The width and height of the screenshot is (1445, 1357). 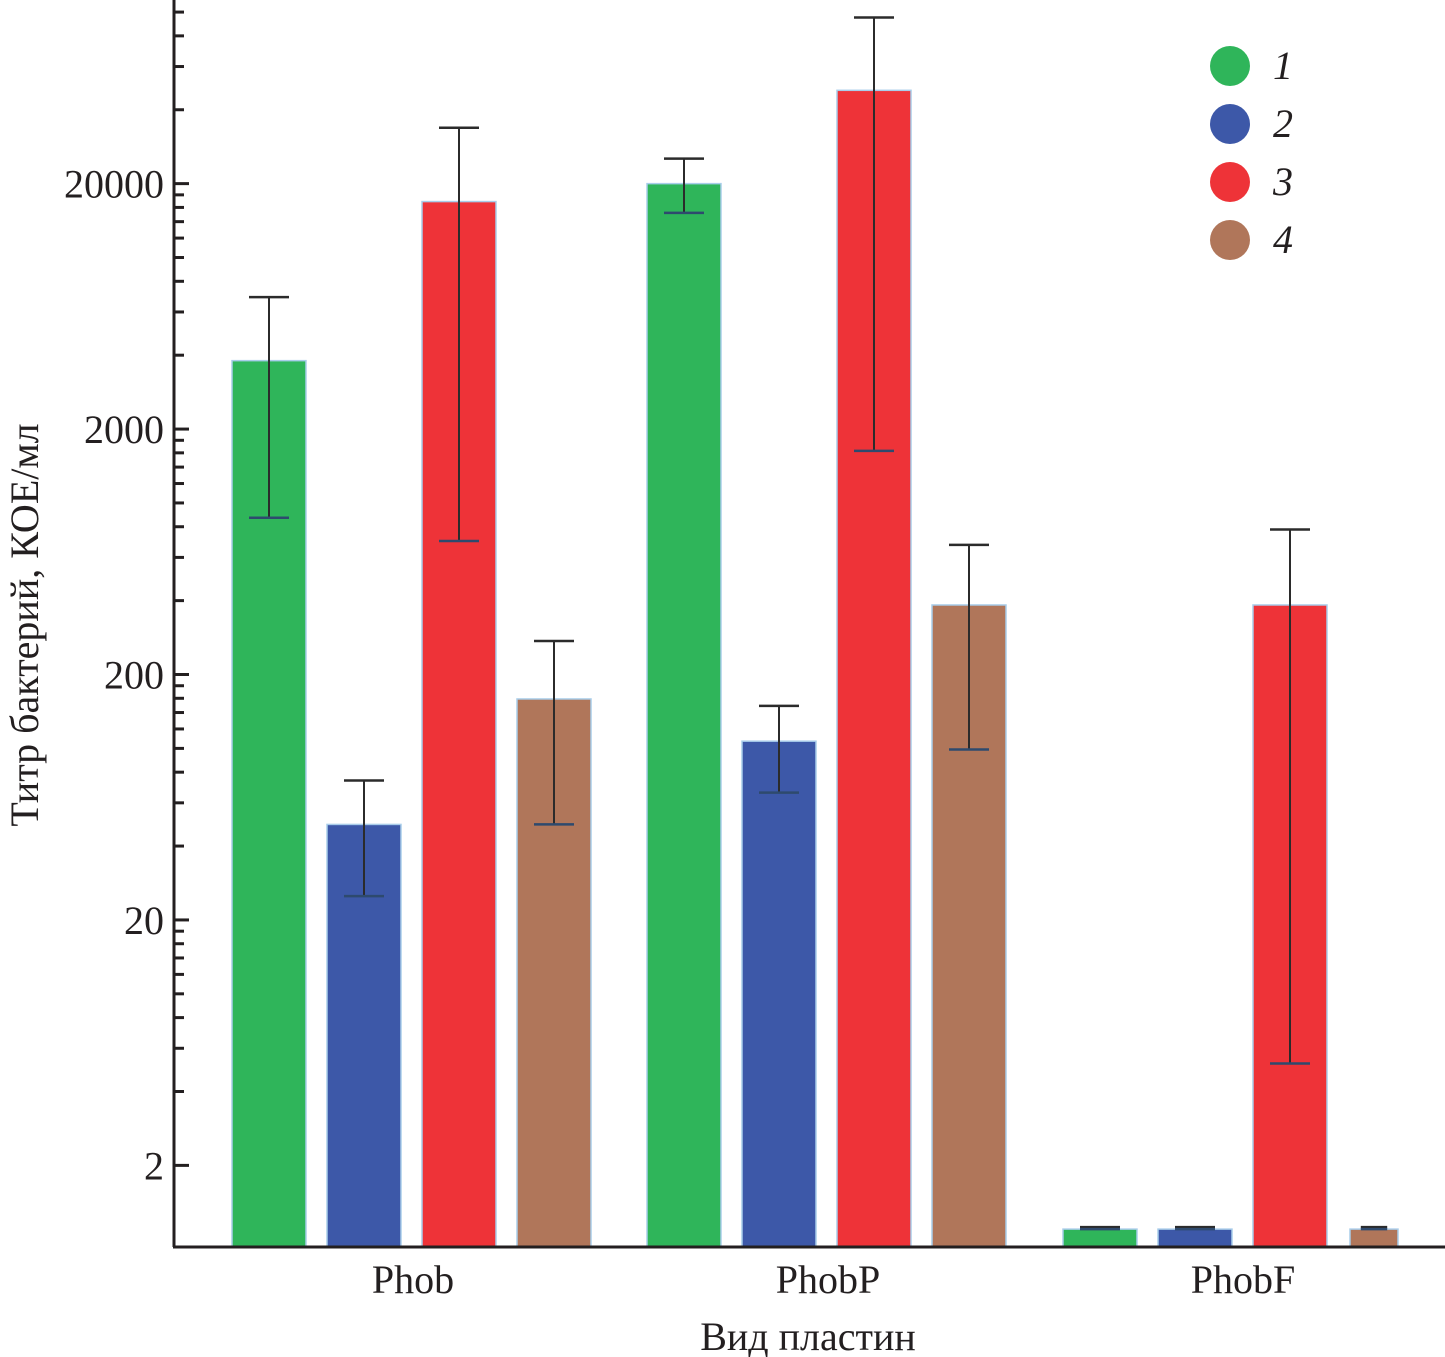 I want to click on x-tick-labels: Phob PhobP PhobF, so click(x=833, y=1279).